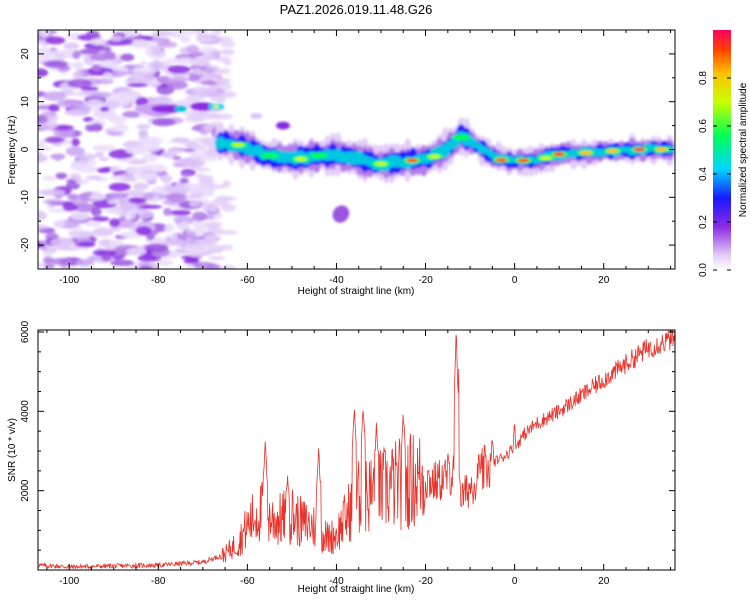 This screenshot has height=600, width=750. What do you see at coordinates (743, 149) in the screenshot?
I see `colorbar-label: Normalized spectral amplitude` at bounding box center [743, 149].